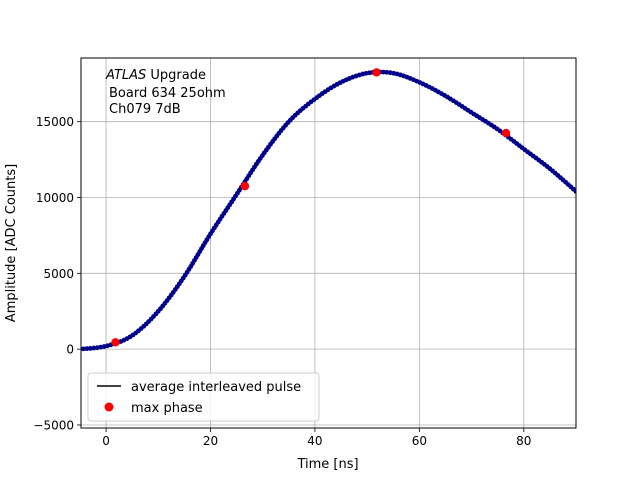 The image size is (640, 480). What do you see at coordinates (210, 441) in the screenshot?
I see `x-tick-label: 20` at bounding box center [210, 441].